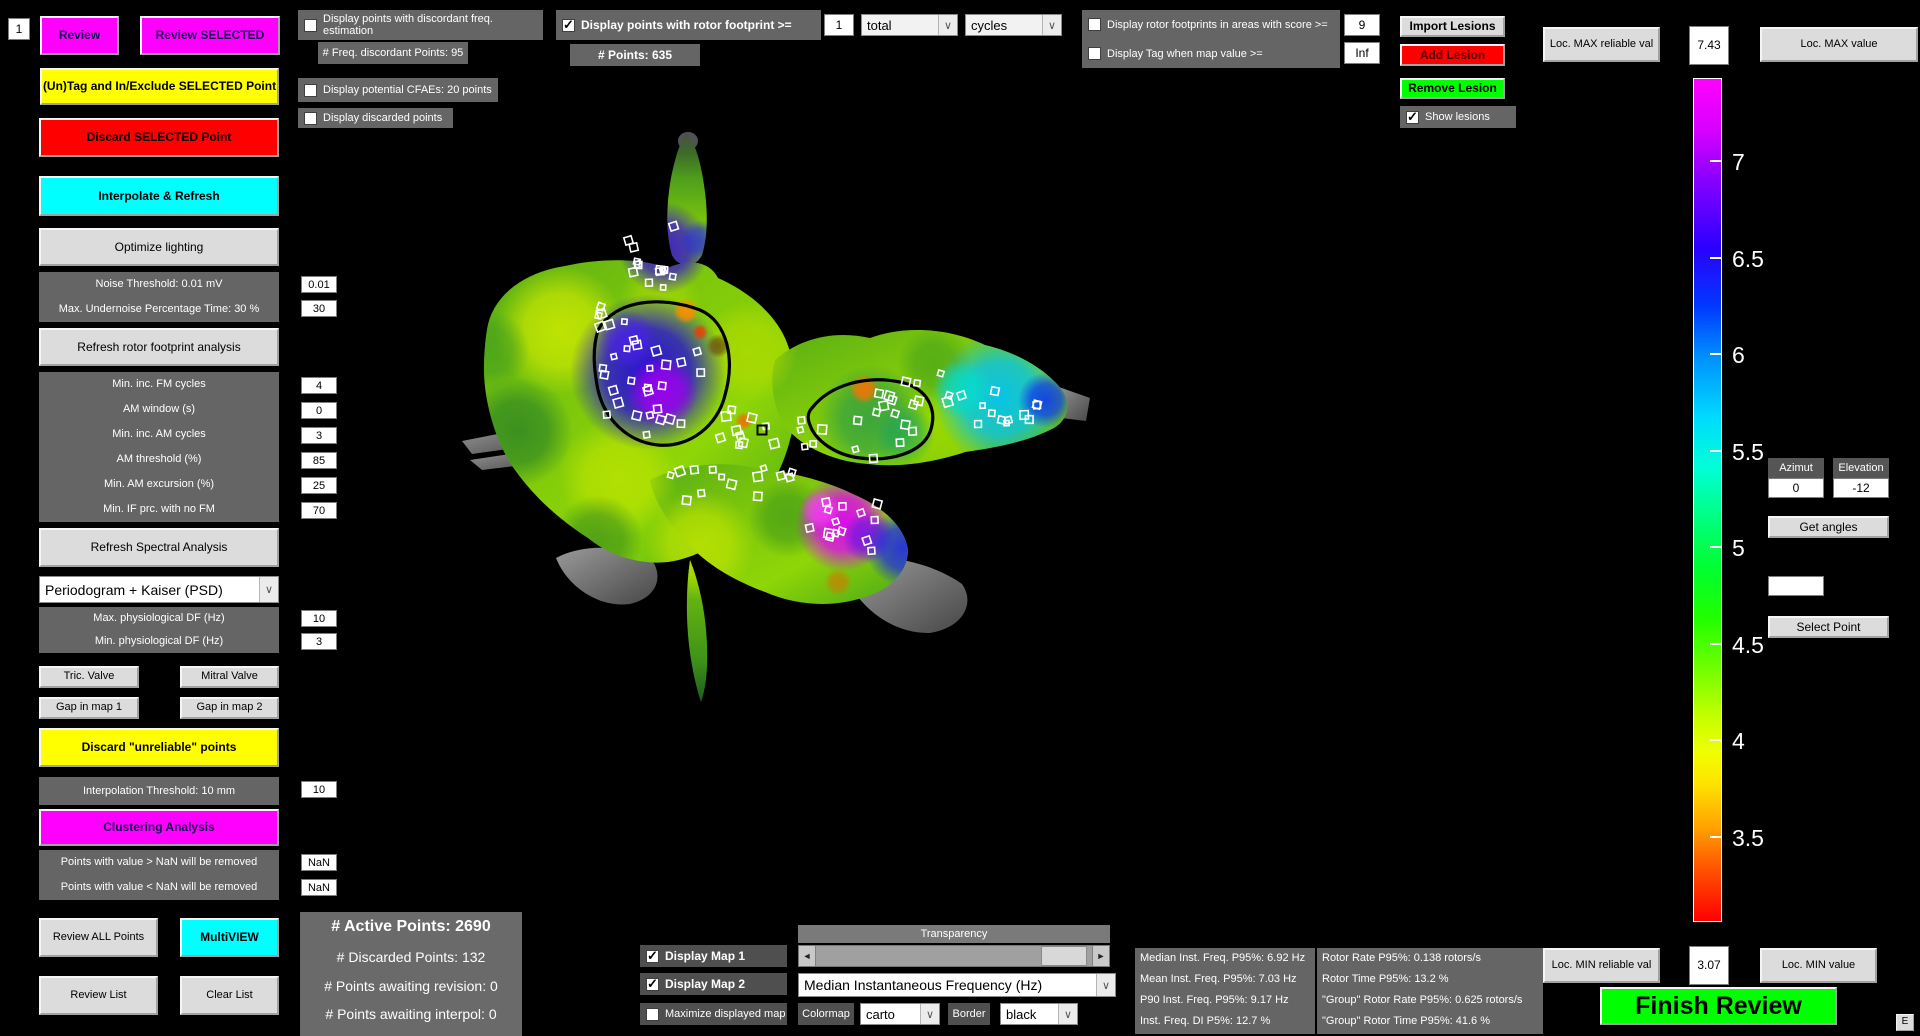 The width and height of the screenshot is (1920, 1036). I want to click on loc-min-reliable-button: Loc. MIN reliable val, so click(1601, 965).